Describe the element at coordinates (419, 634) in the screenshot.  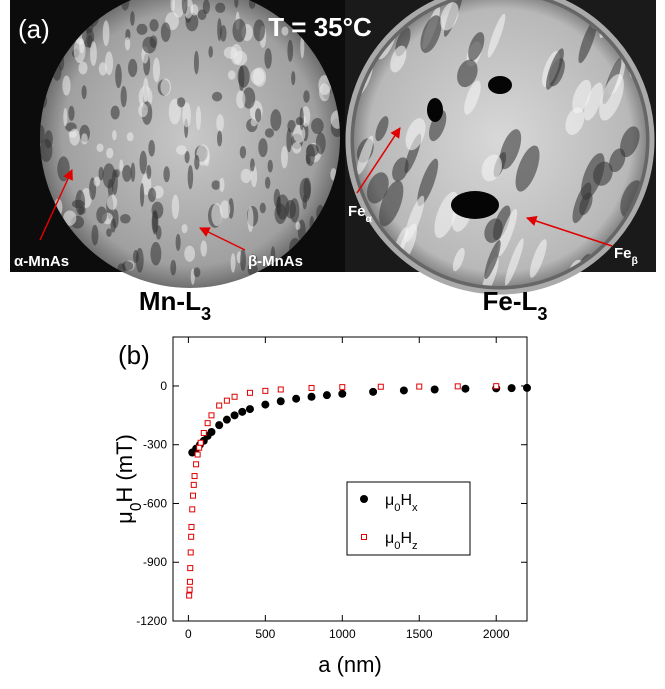
I see `x-tick-label: 1500` at that location.